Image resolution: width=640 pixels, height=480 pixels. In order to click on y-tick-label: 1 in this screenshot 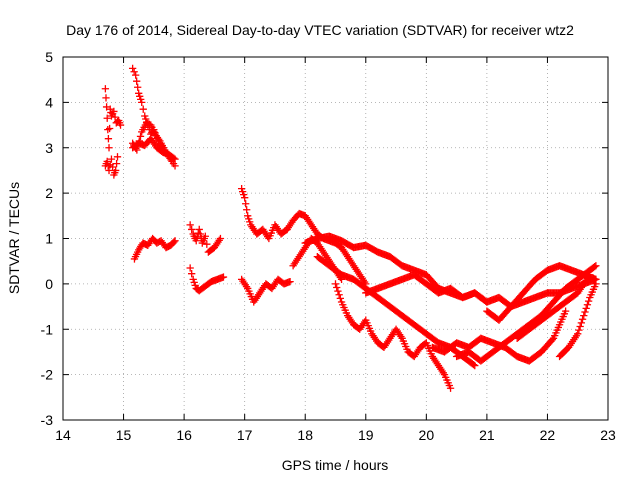, I will do `click(49, 239)`.